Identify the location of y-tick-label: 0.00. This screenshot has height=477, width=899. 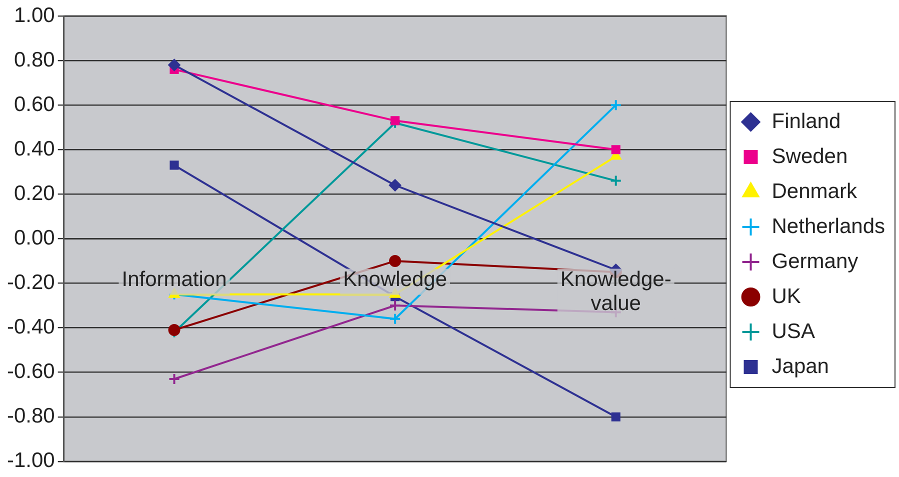
(34, 238).